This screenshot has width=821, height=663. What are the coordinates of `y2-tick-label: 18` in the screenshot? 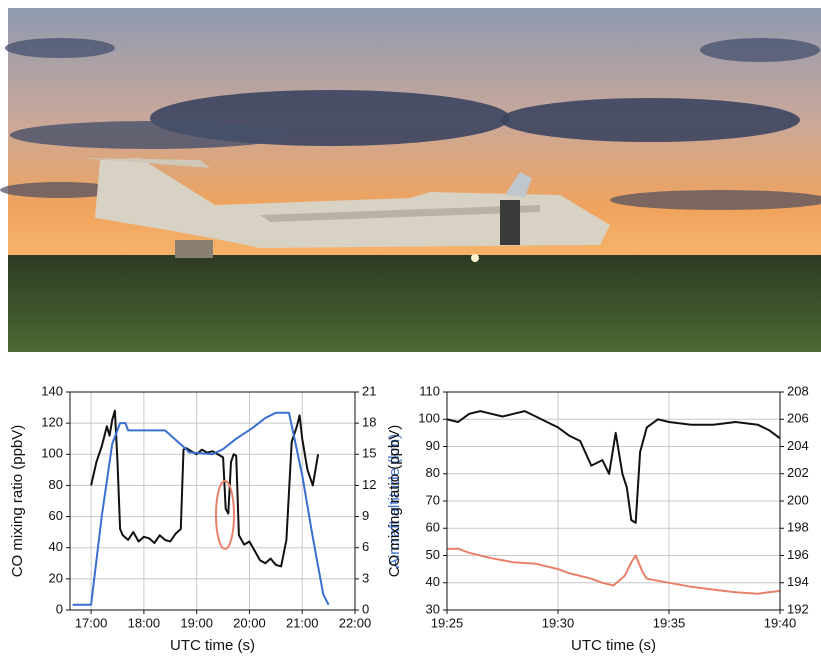 It's located at (369, 422).